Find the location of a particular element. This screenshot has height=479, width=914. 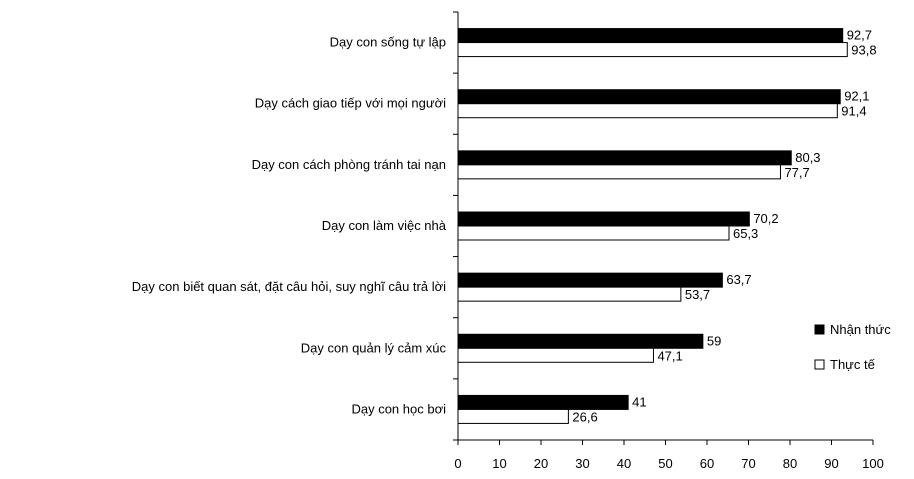

category-label: Dạy cách giao tiếp với mọi người is located at coordinates (350, 103).